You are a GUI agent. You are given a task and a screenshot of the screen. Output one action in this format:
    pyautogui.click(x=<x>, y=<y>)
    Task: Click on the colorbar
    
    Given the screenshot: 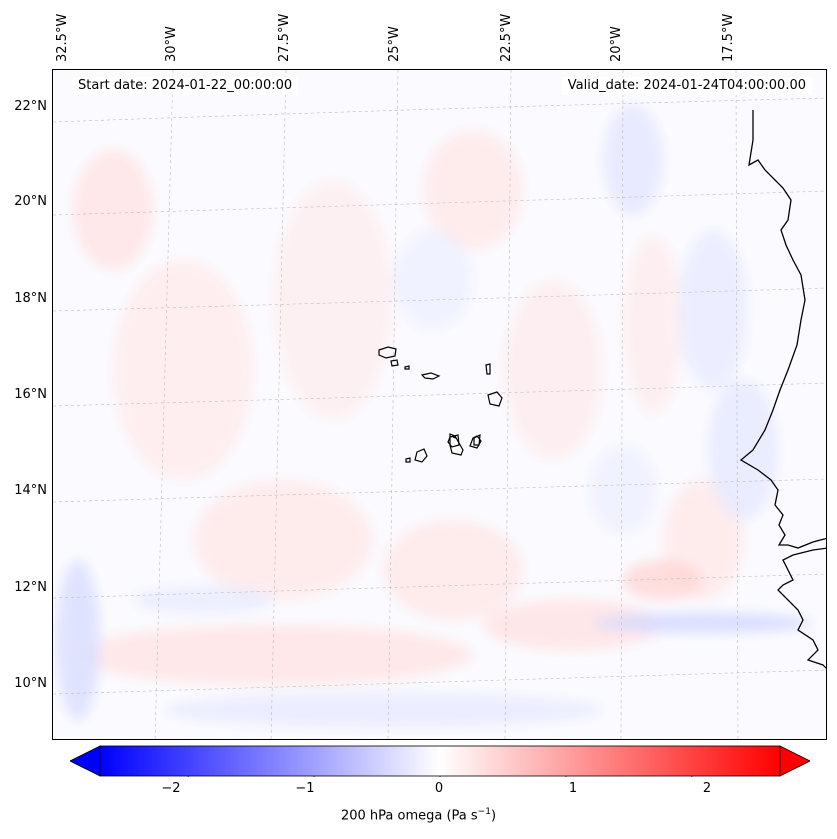 What is the action you would take?
    pyautogui.click(x=440, y=761)
    